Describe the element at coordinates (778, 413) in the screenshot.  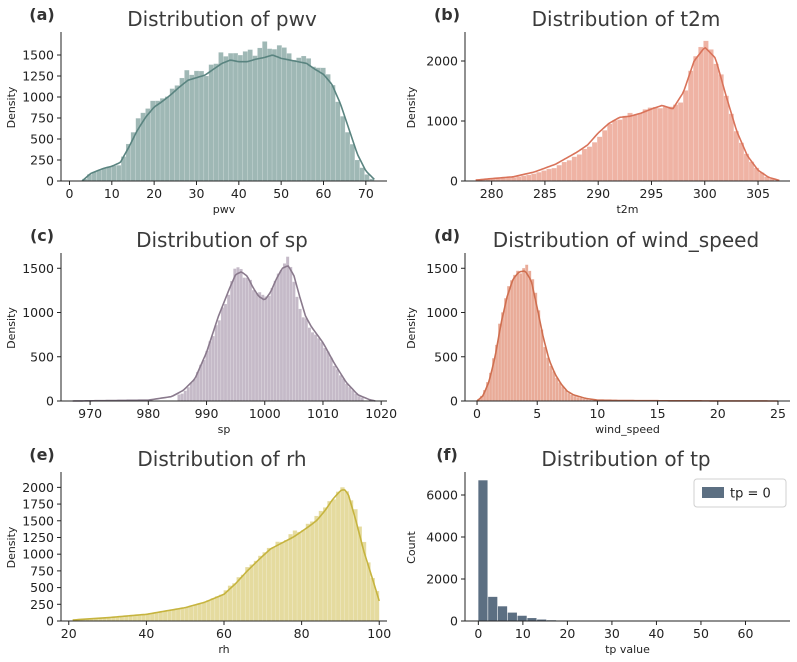
I see `x-tick-label: 25` at that location.